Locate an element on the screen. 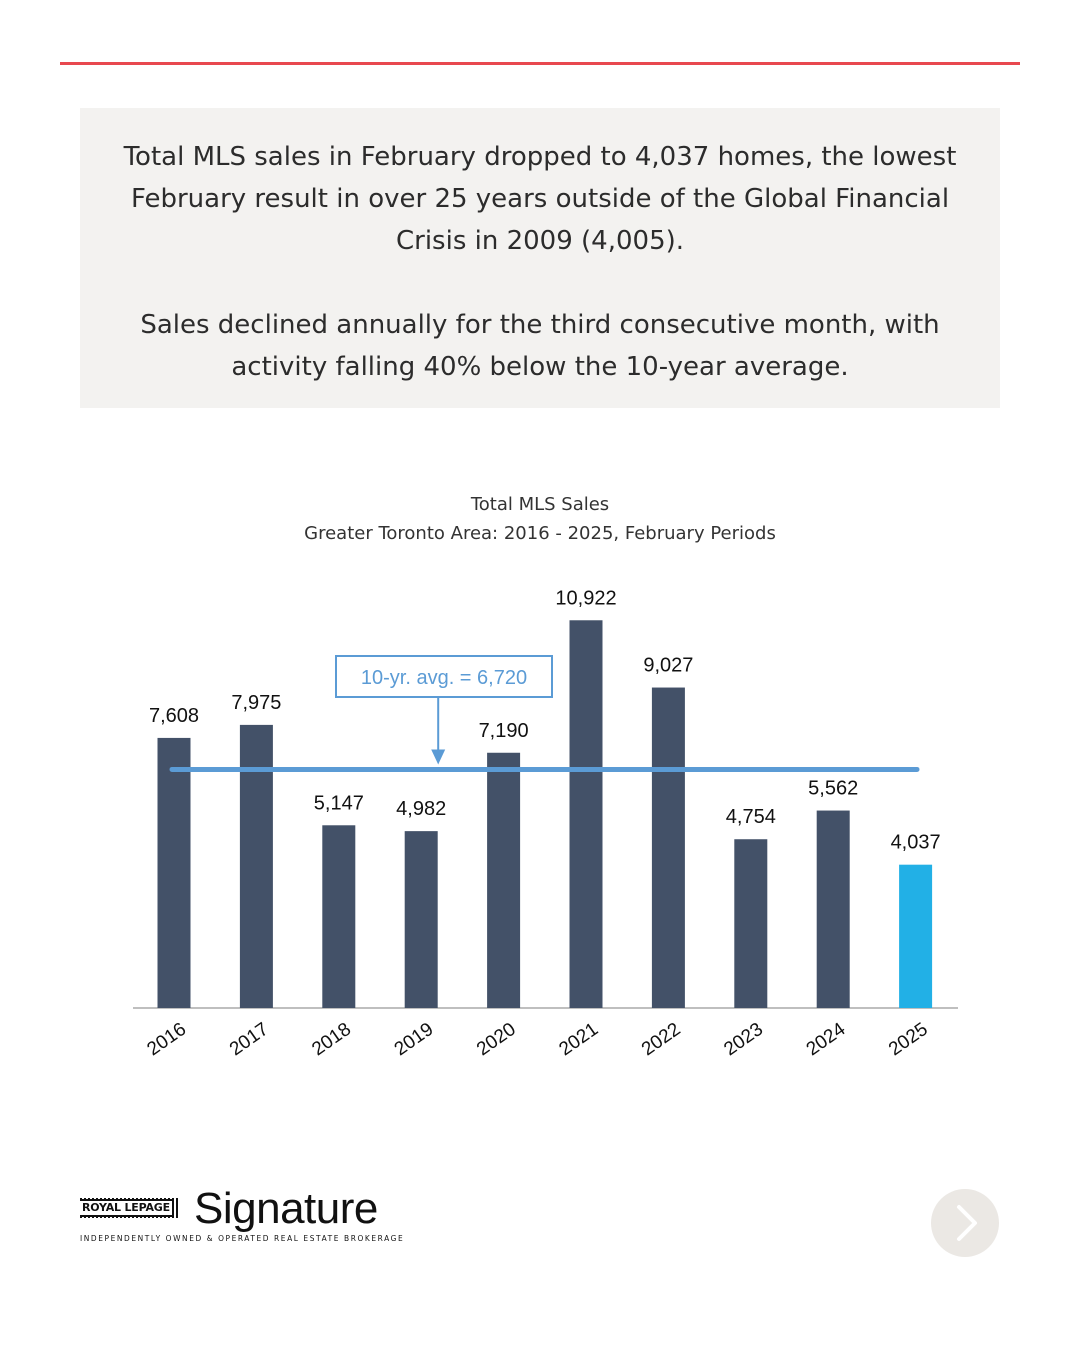 The width and height of the screenshot is (1080, 1350). bar-2020 is located at coordinates (504, 880).